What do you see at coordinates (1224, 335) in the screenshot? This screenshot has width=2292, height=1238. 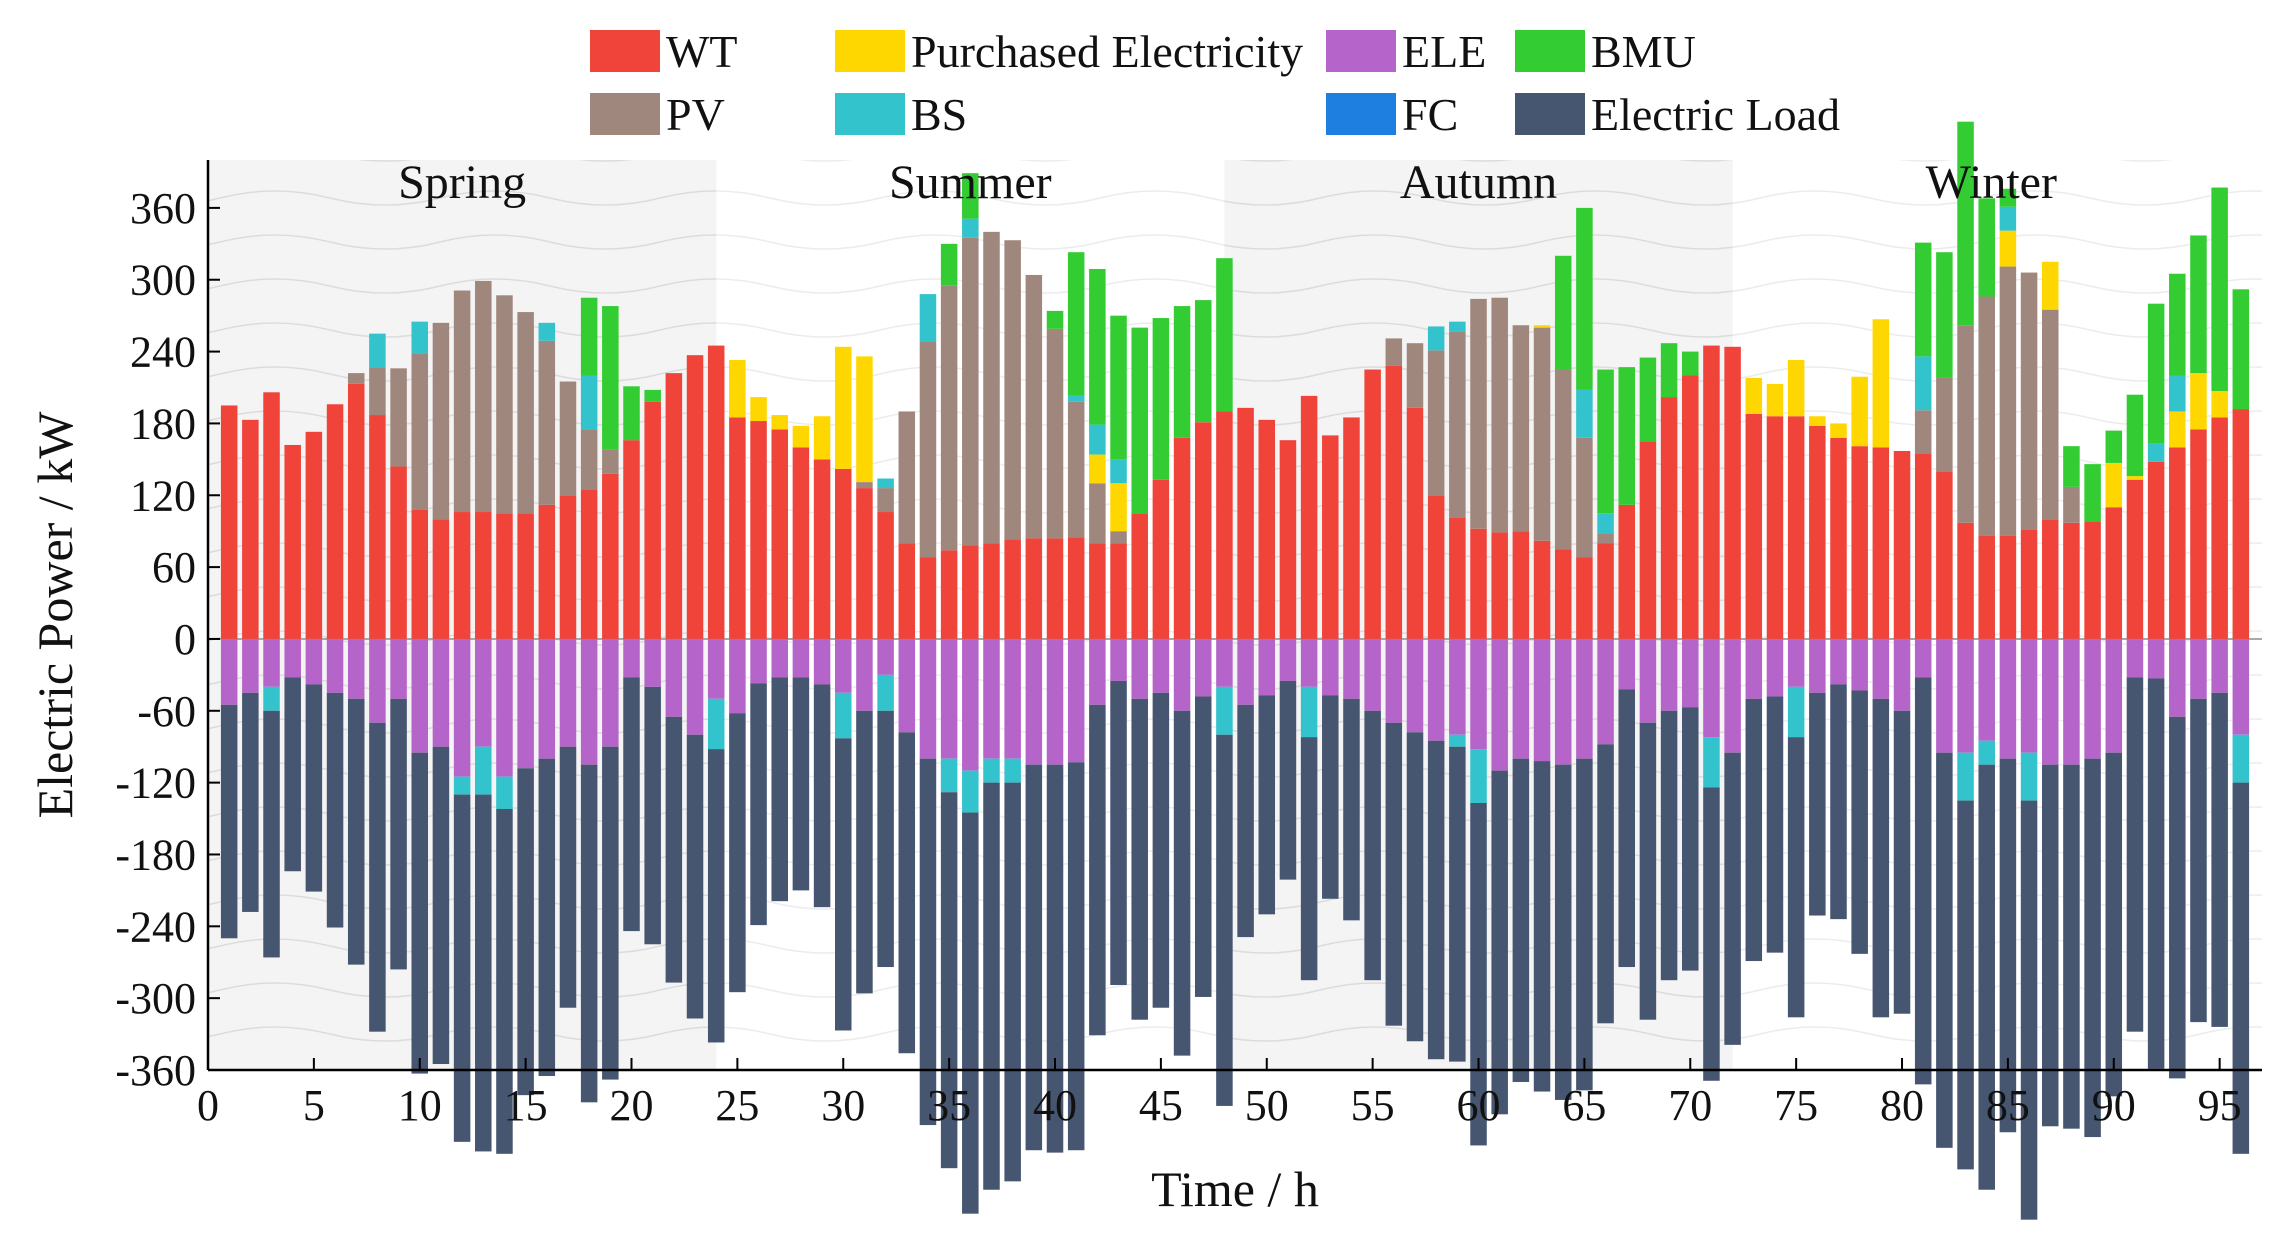 I see `bar-bmu-h48` at bounding box center [1224, 335].